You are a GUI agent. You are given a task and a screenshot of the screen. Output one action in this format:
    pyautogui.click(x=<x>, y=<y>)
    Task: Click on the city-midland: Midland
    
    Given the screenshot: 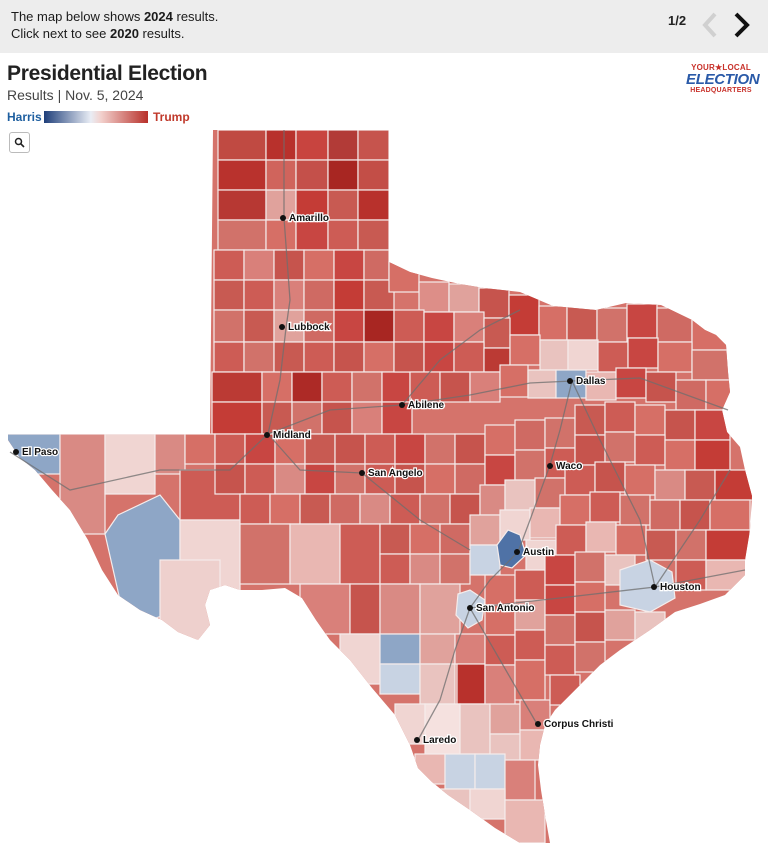 What is the action you would take?
    pyautogui.click(x=288, y=435)
    